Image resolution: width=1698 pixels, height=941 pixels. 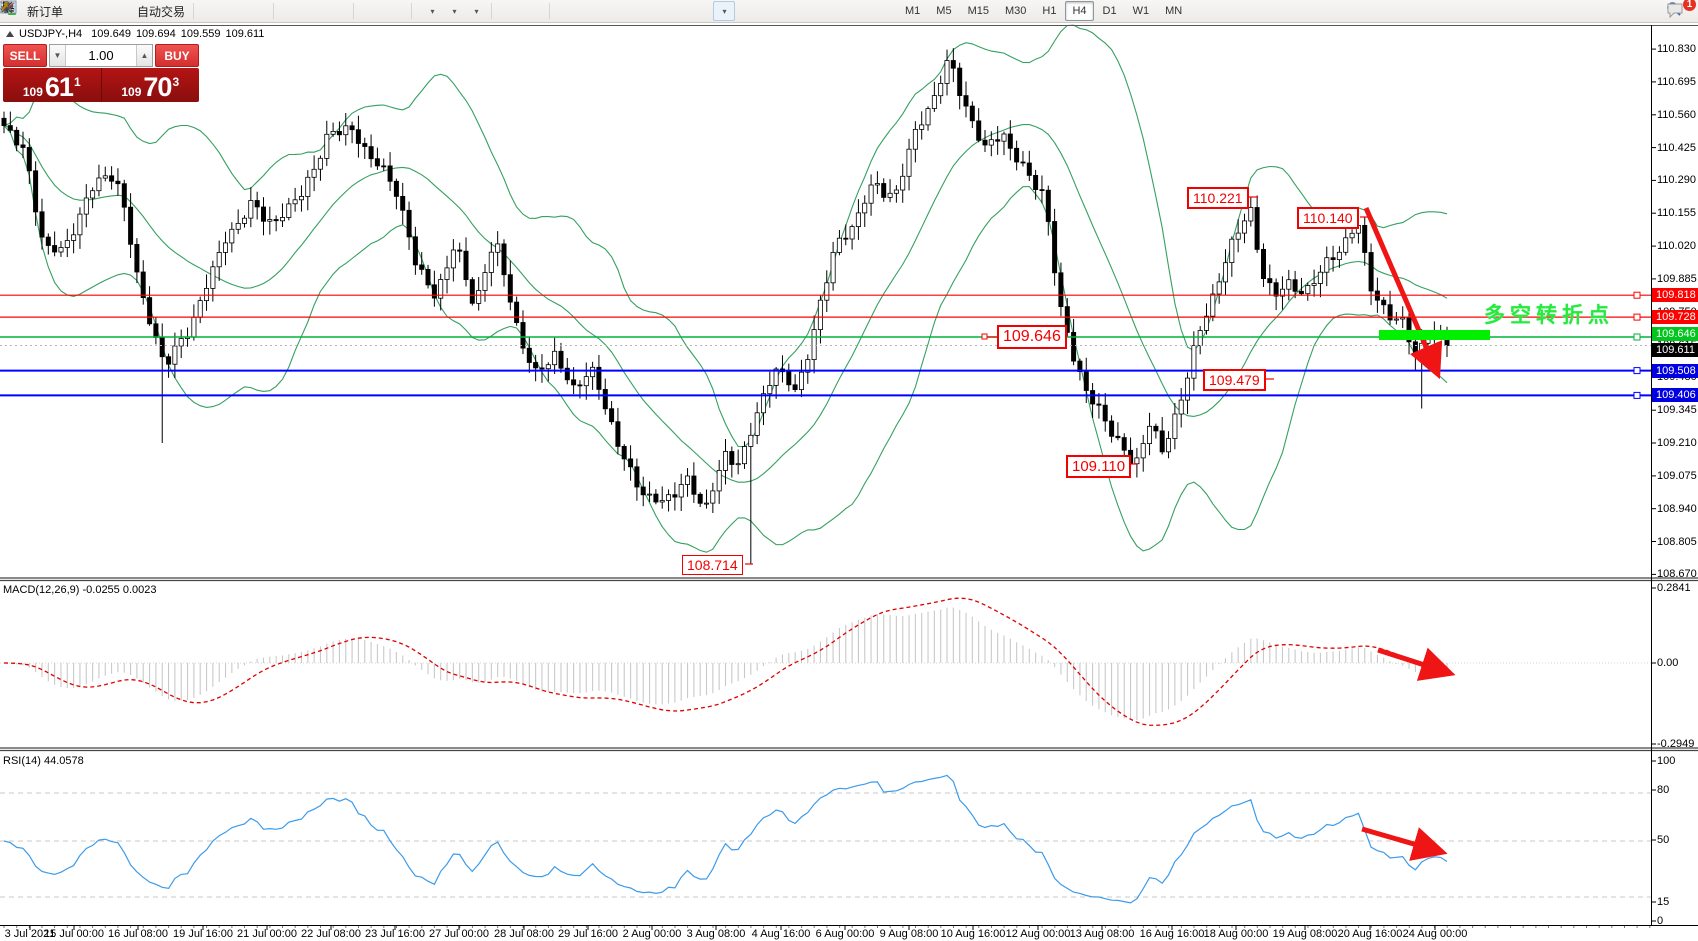 I want to click on text-tool-button: A, so click(x=346, y=10).